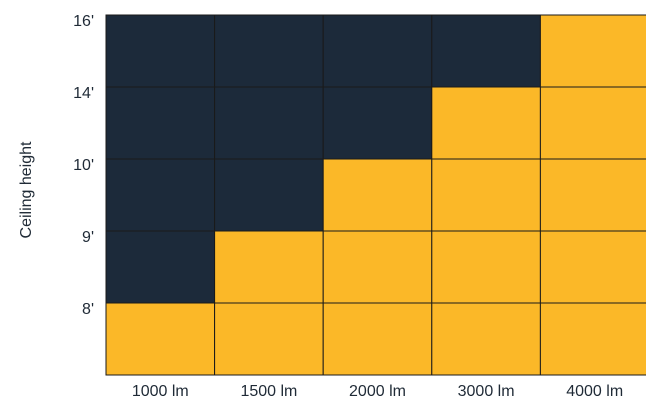  What do you see at coordinates (160, 391) in the screenshot?
I see `x-tick-label: 1000 lm` at bounding box center [160, 391].